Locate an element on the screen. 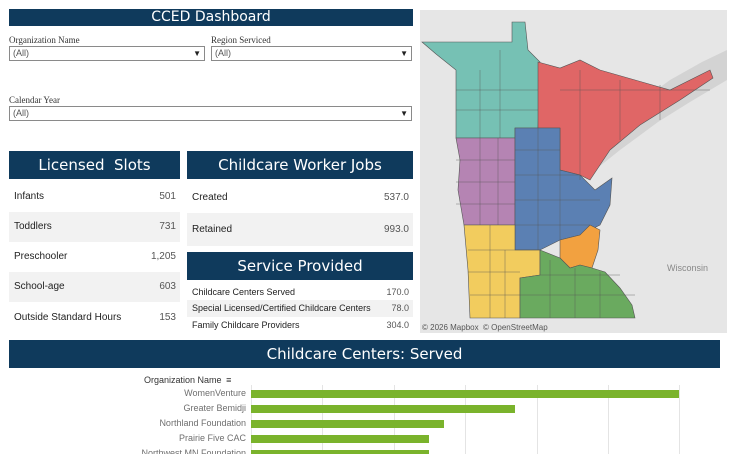 The image size is (736, 454). worker-jobs-row: Retained 993.0 is located at coordinates (300, 229).